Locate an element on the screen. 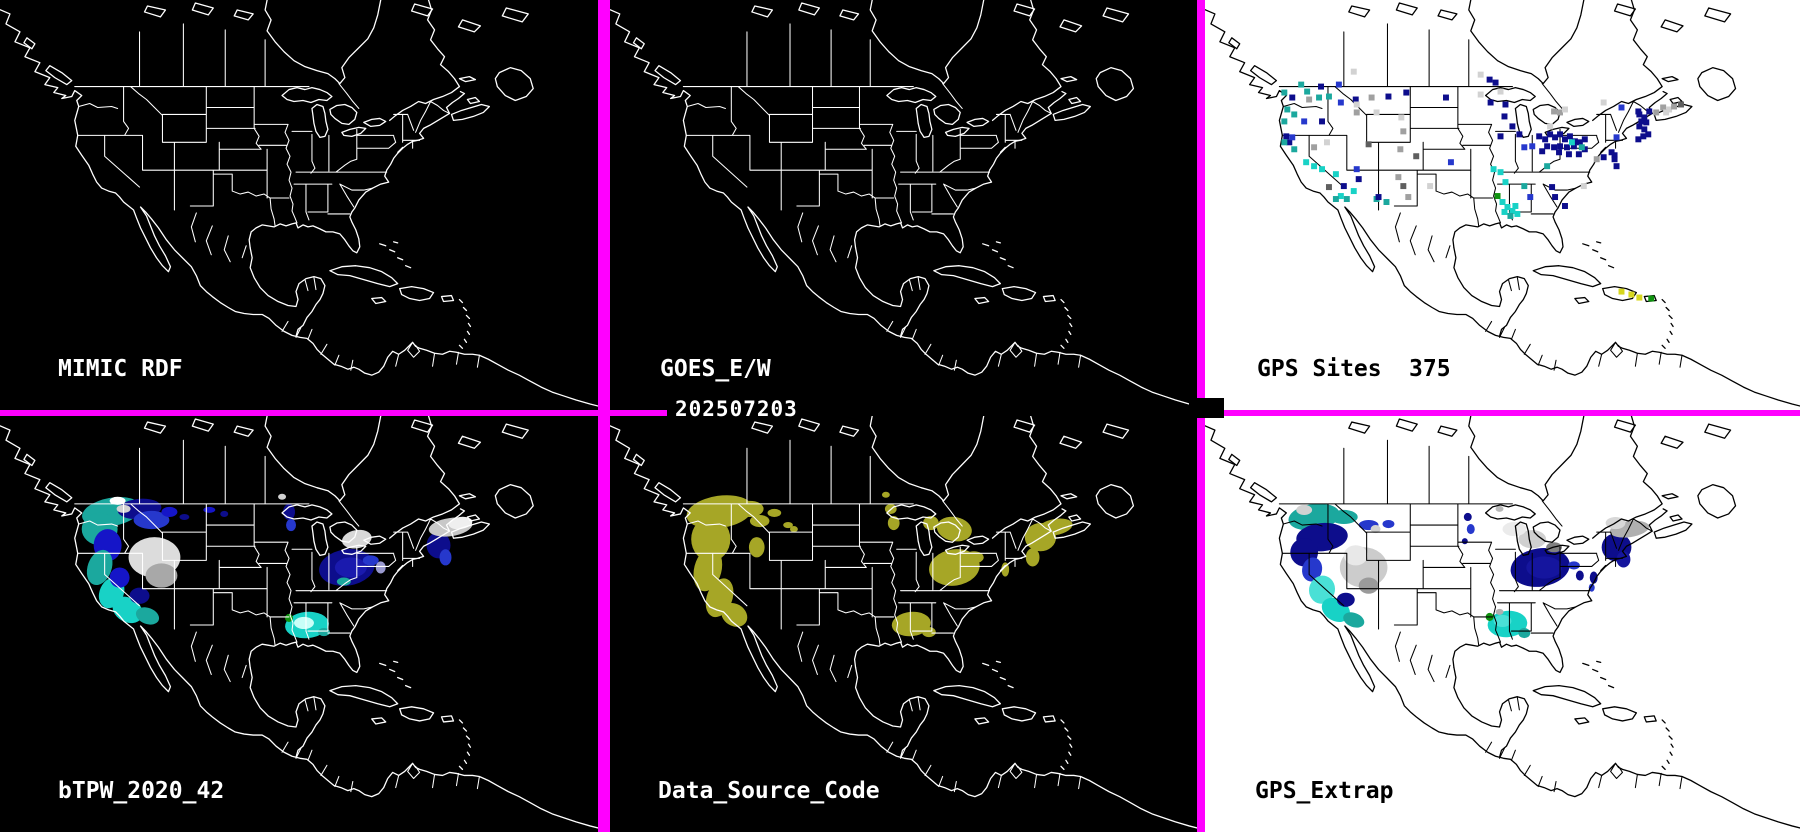 The image size is (1800, 832). gps-extrap-label: GPS_Extrap is located at coordinates (1324, 791).